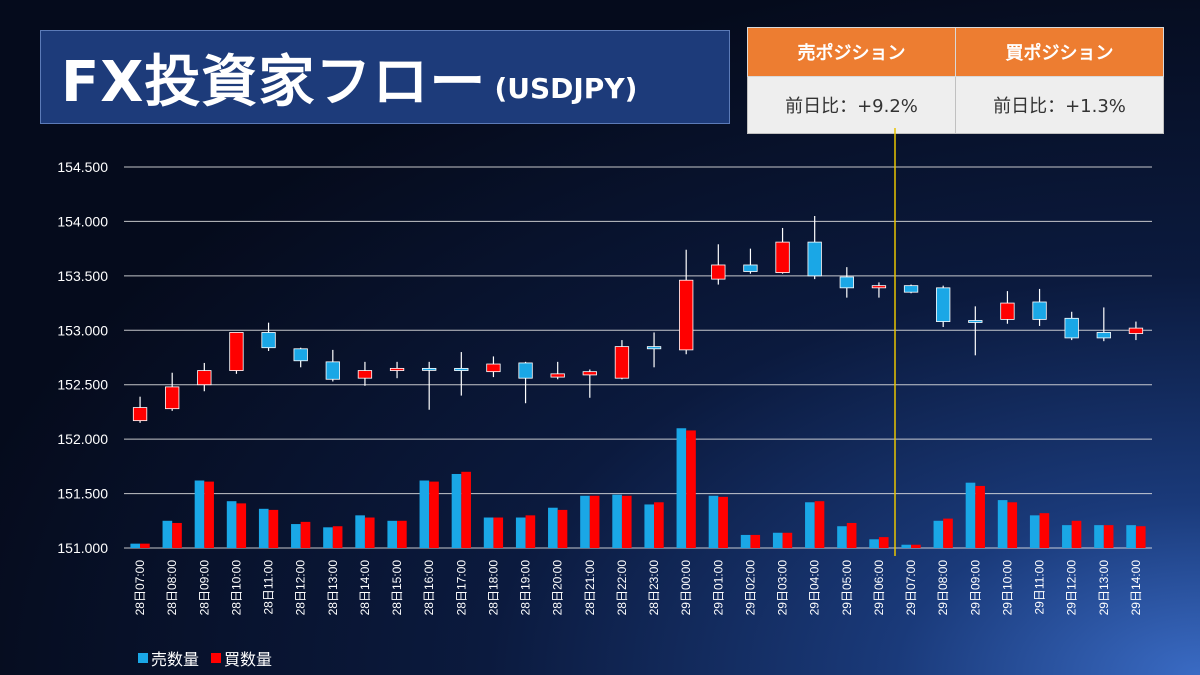  Describe the element at coordinates (654, 588) in the screenshot. I see `x-tick-label: 28日23:00` at that location.